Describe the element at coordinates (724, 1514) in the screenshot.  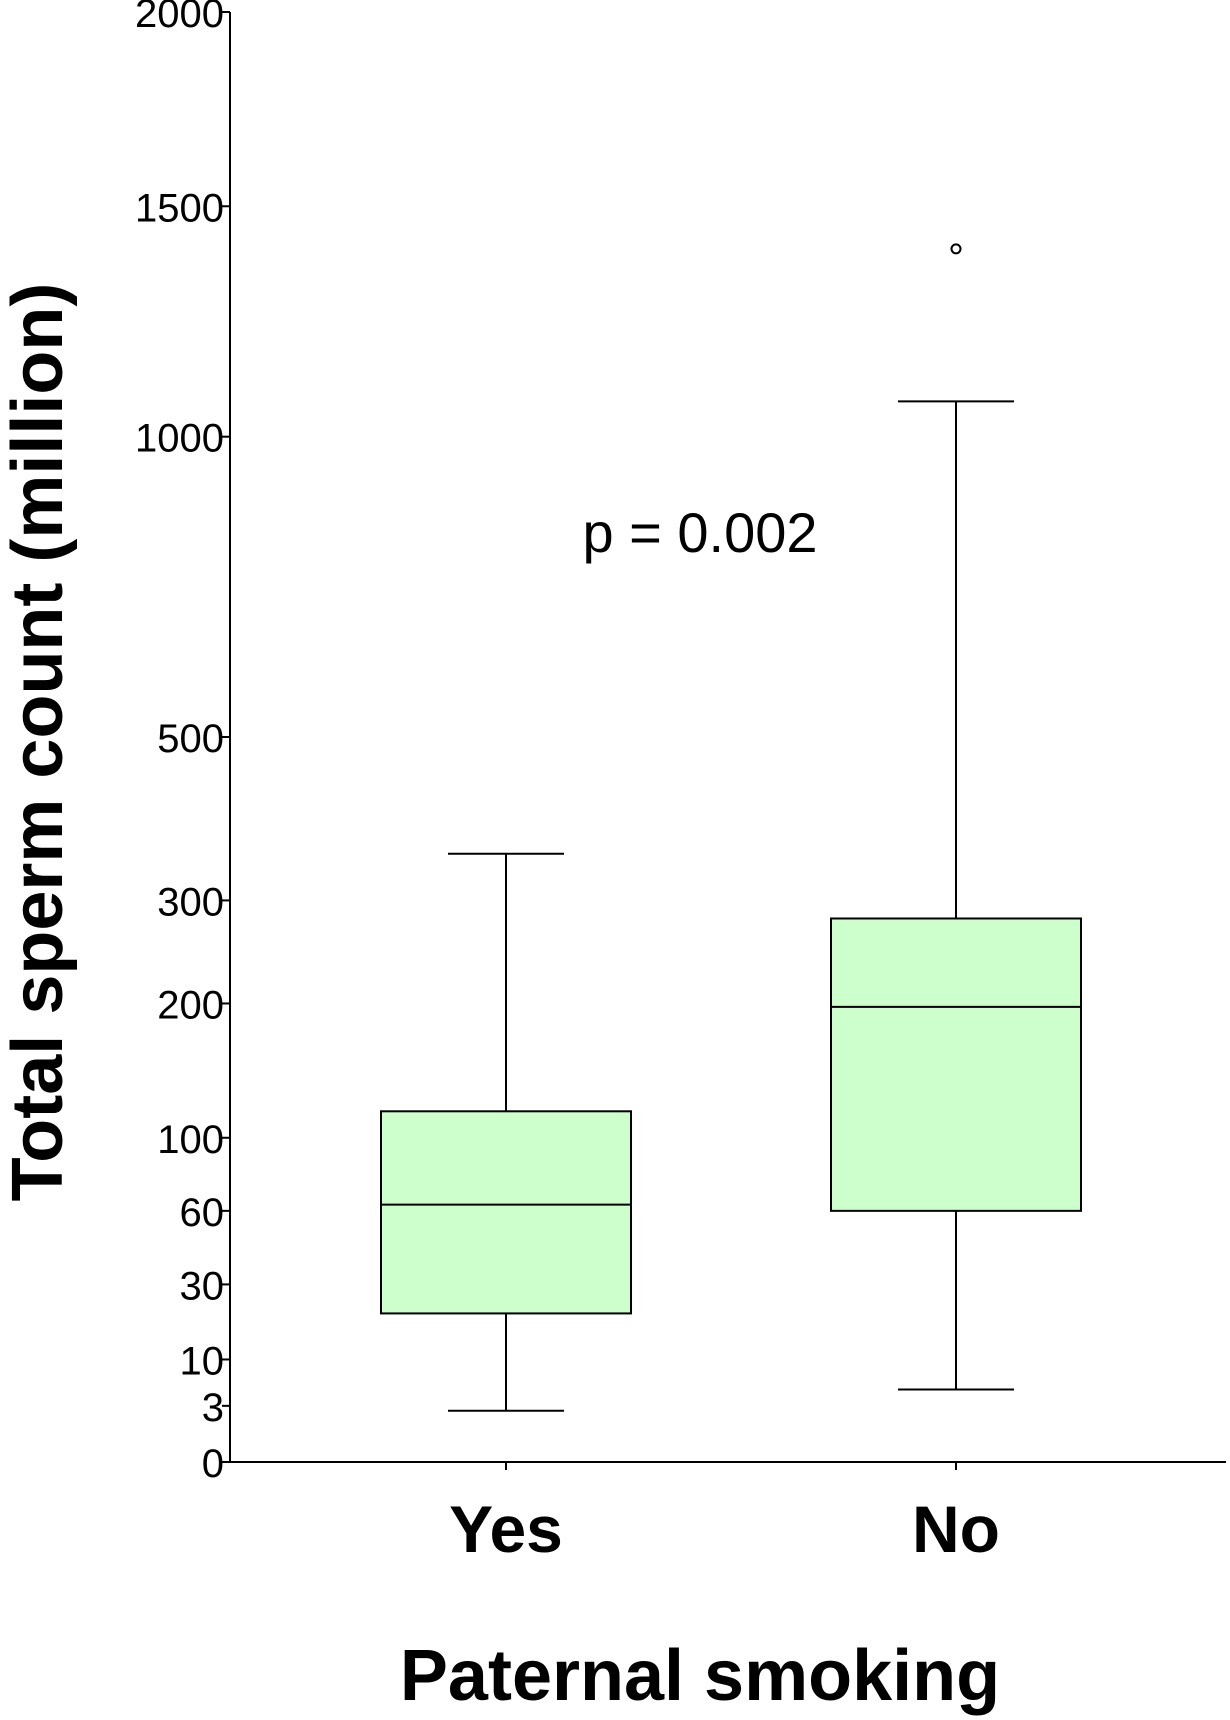
I see `x-ticks: Yes No` at that location.